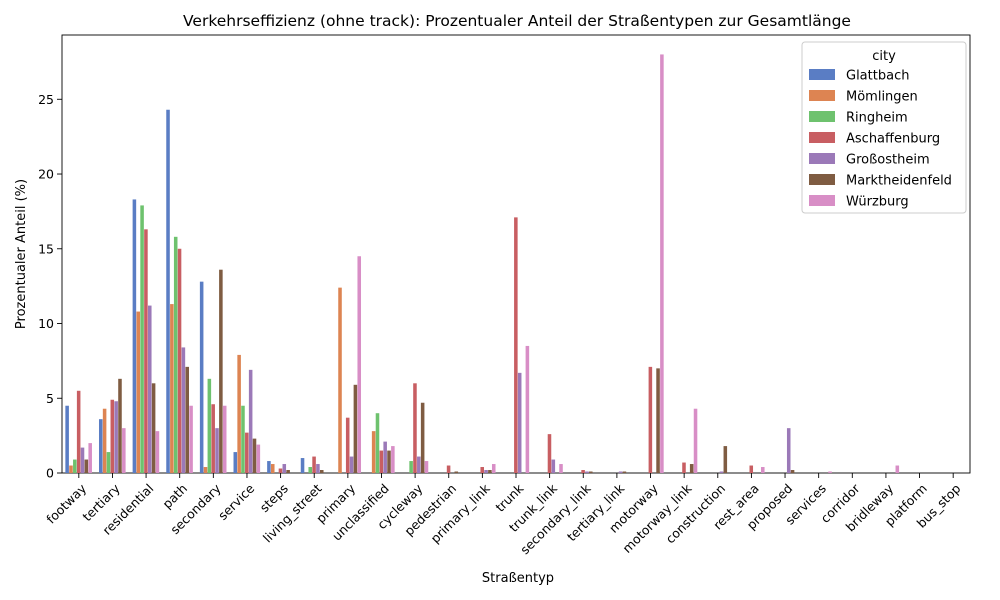  I want to click on bar-Mömlingen-steps, so click(272, 468).